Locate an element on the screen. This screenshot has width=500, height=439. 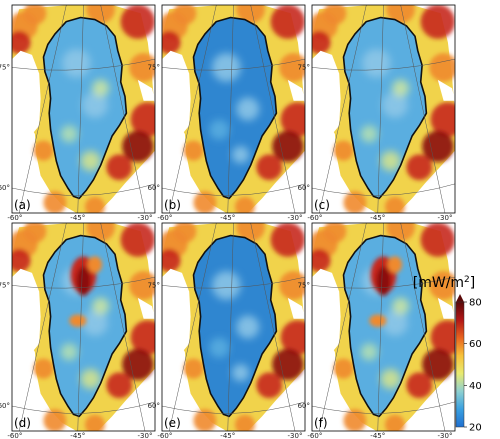
unit-text: [mW/m is located at coordinates (438, 283).